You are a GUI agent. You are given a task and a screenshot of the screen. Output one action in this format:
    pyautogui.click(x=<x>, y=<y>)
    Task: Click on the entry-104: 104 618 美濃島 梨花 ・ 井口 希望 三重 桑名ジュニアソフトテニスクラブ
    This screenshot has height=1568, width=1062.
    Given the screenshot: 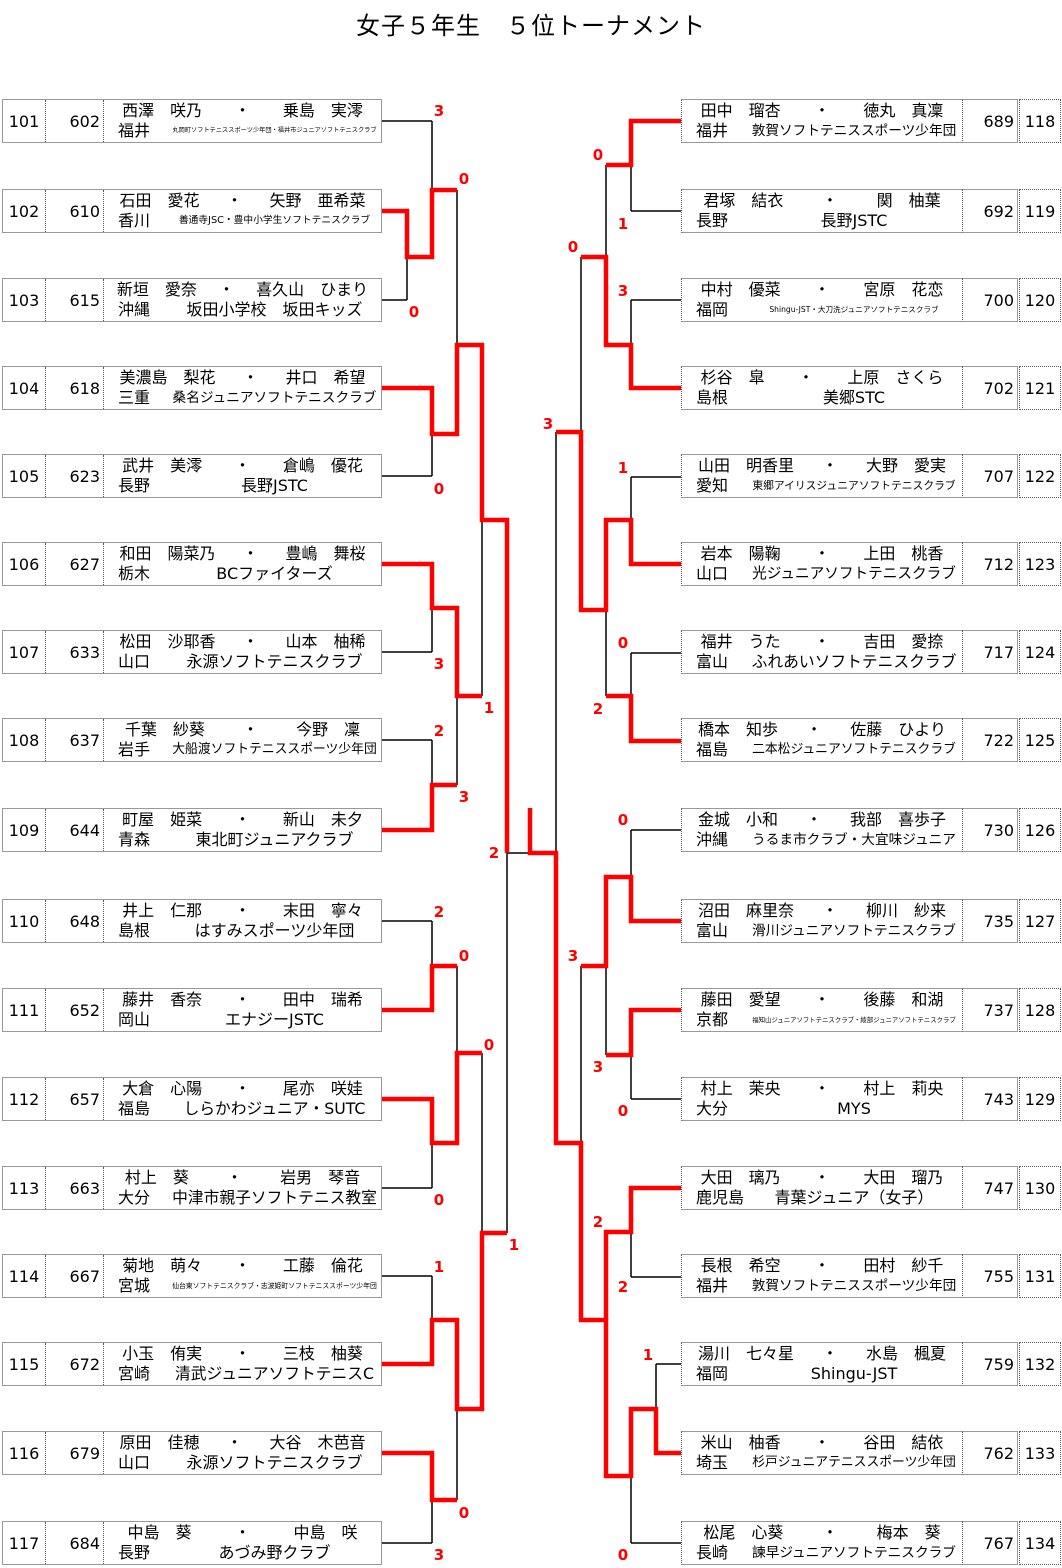 What is the action you would take?
    pyautogui.click(x=192, y=388)
    